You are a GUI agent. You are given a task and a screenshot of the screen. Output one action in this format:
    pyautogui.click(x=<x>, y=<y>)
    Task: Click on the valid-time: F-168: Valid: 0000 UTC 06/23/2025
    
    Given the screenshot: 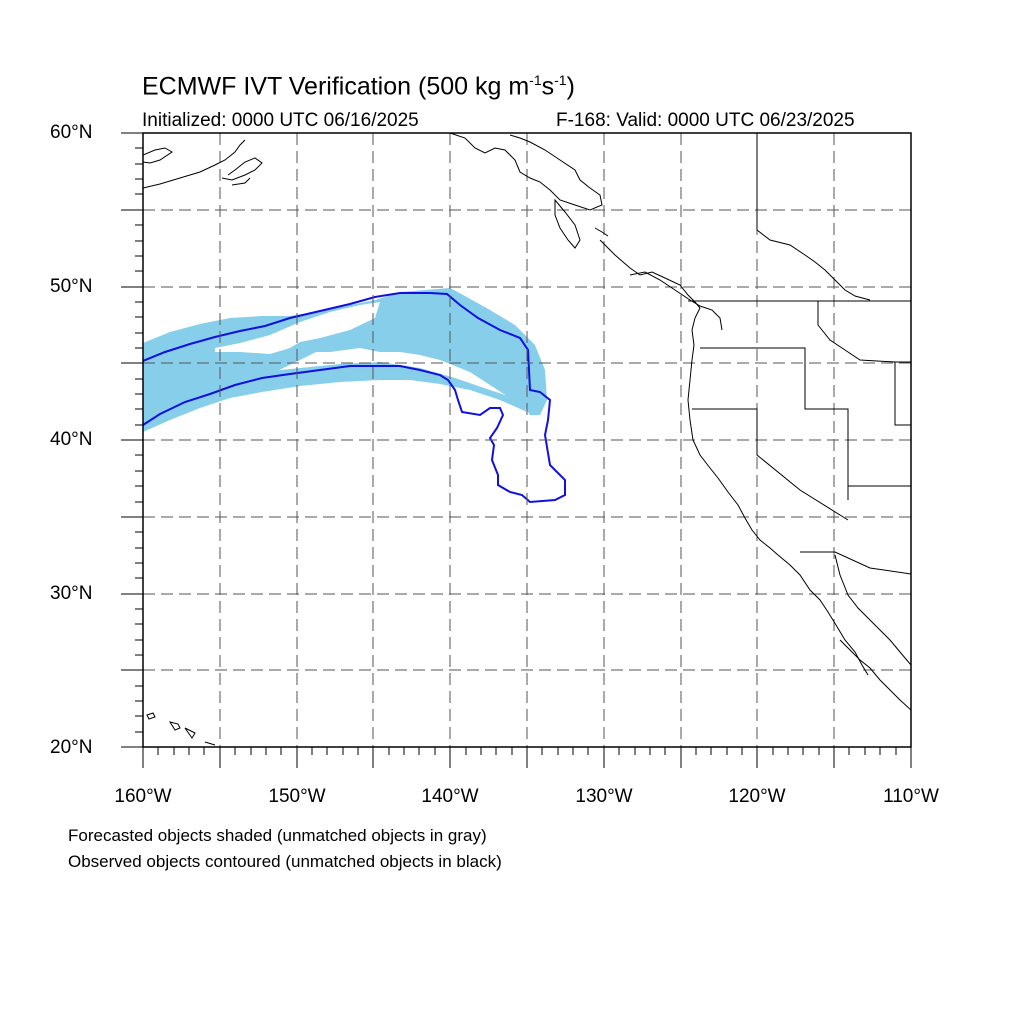 What is the action you would take?
    pyautogui.click(x=705, y=120)
    